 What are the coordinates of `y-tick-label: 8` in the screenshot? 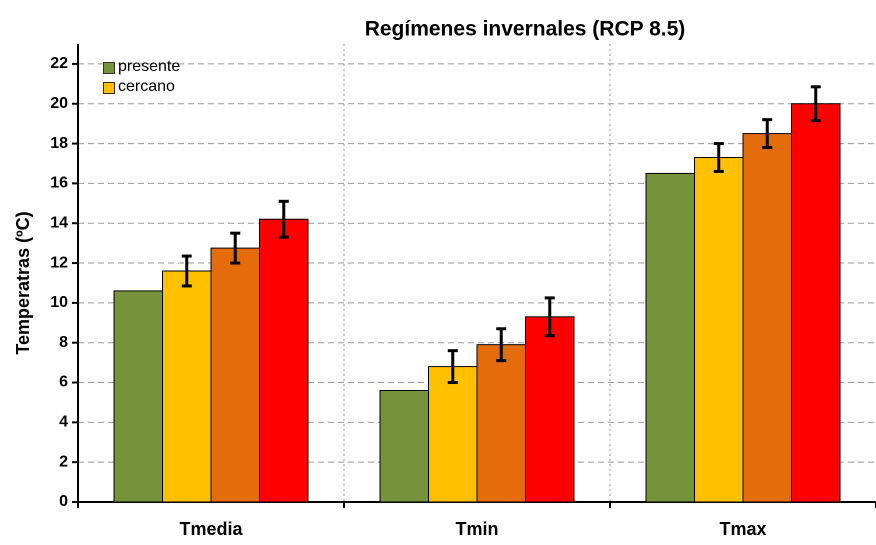 It's located at (63, 342).